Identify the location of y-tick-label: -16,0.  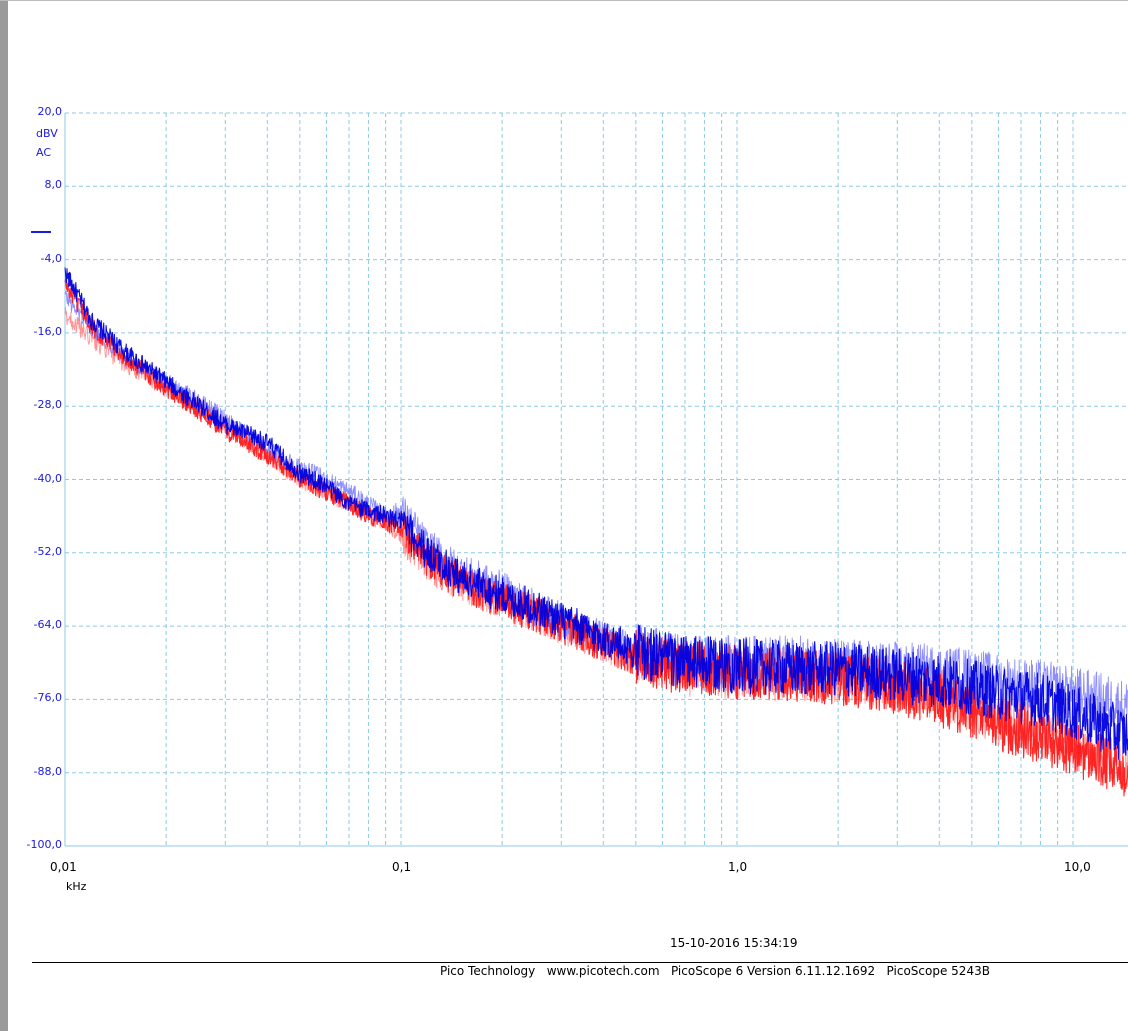
(47, 331).